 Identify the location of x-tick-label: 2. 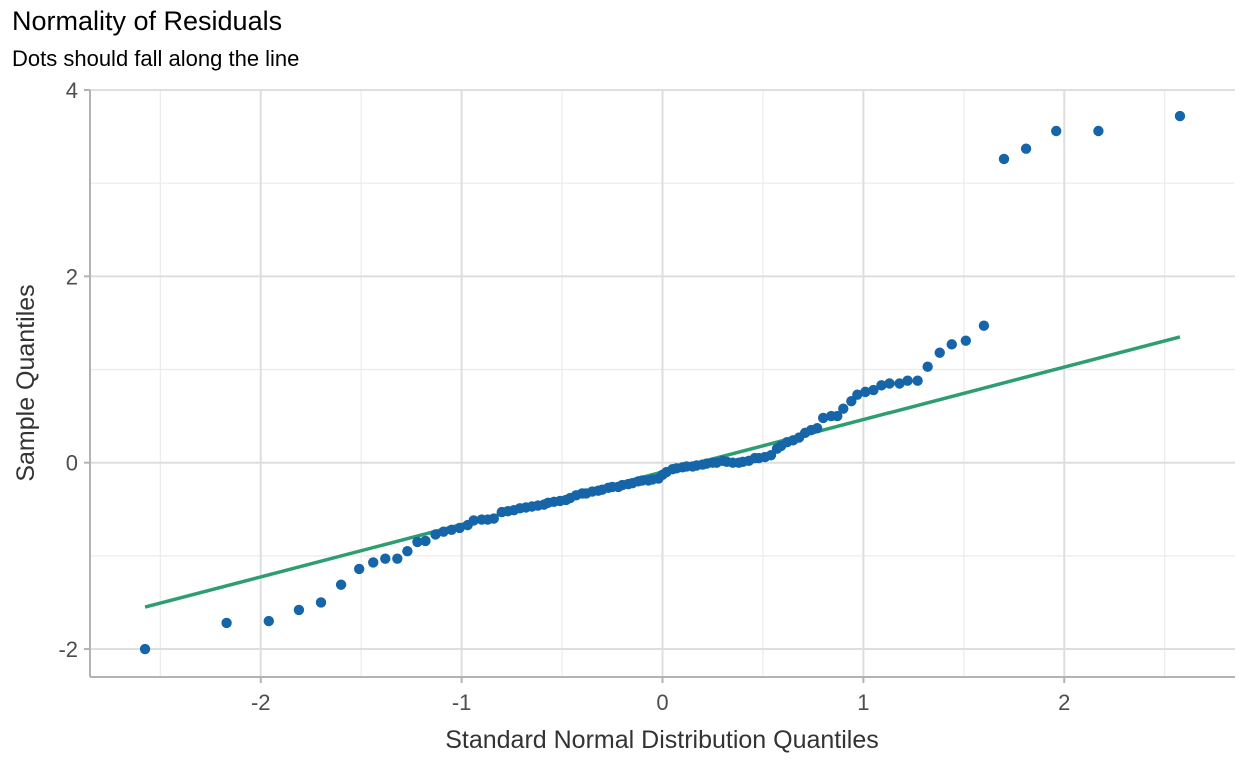
(1064, 702).